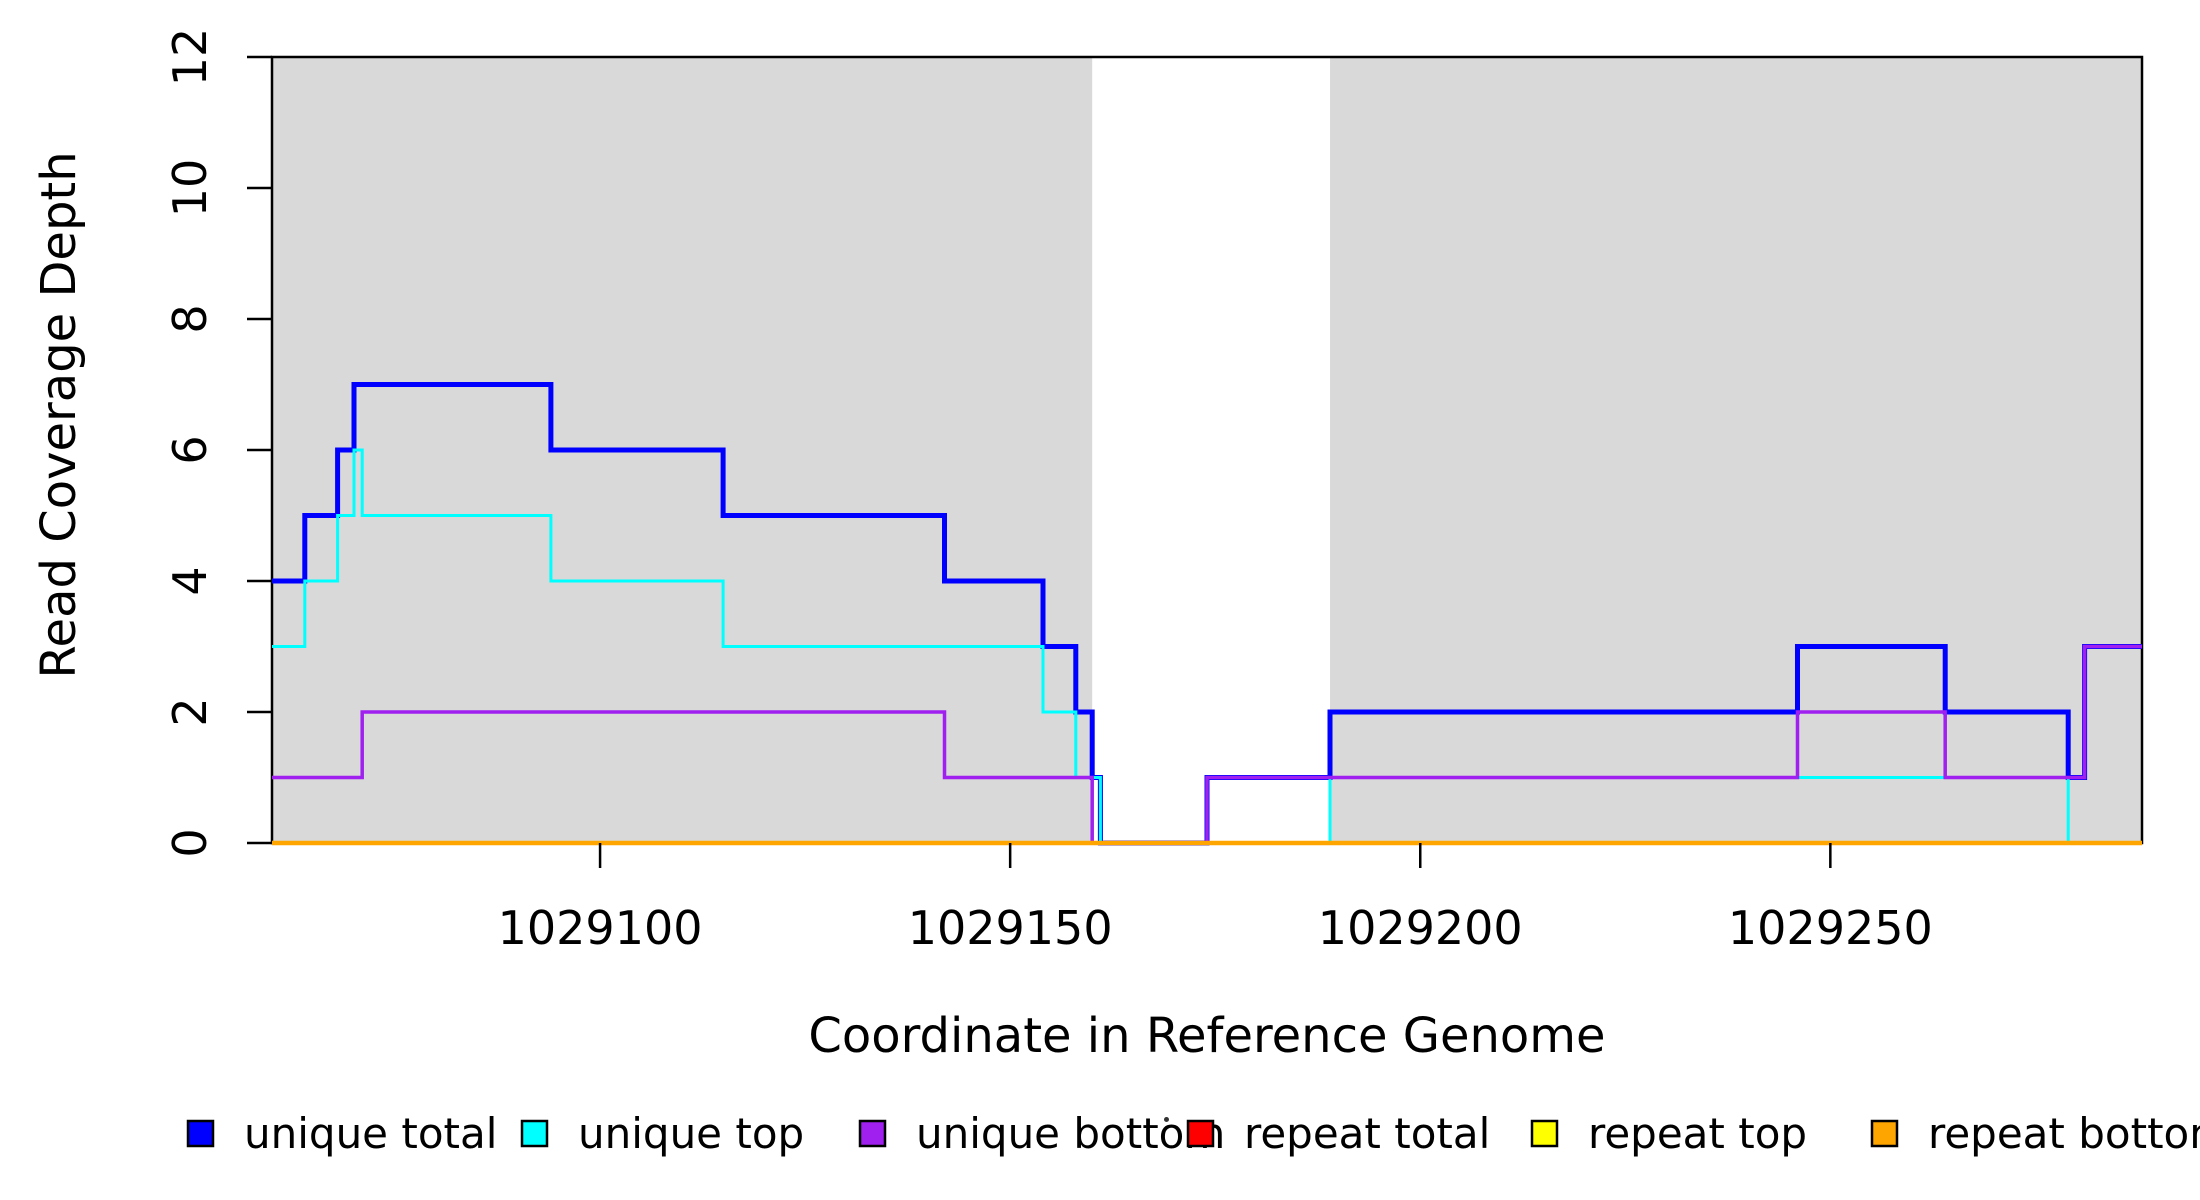  I want to click on y-axis-tick-label: 10, so click(190, 188).